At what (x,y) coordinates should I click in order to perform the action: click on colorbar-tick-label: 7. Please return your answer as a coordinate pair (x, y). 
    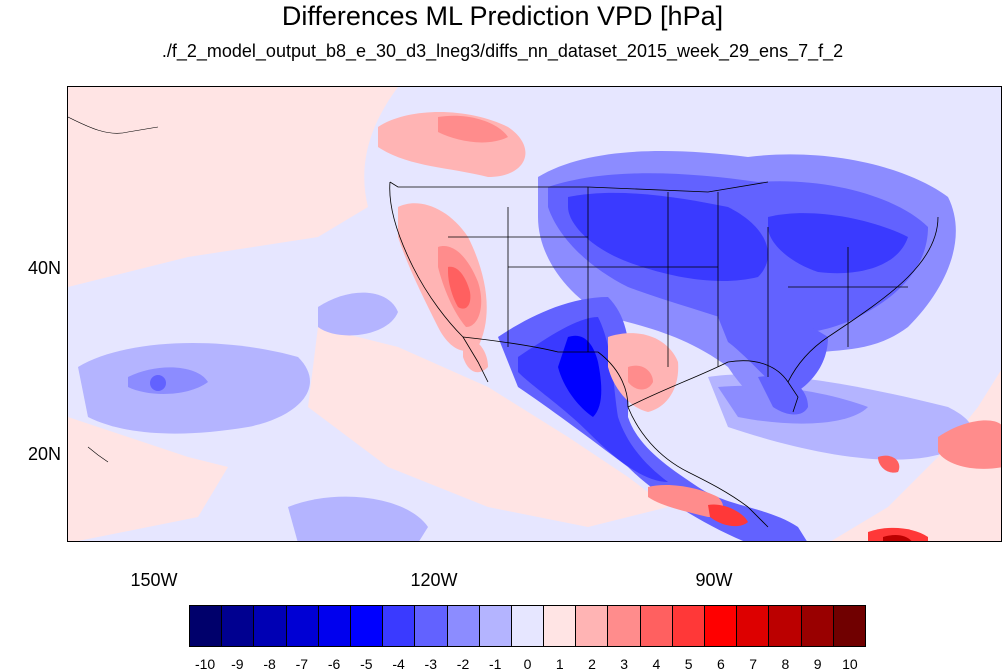
    Looking at the image, I should click on (753, 664).